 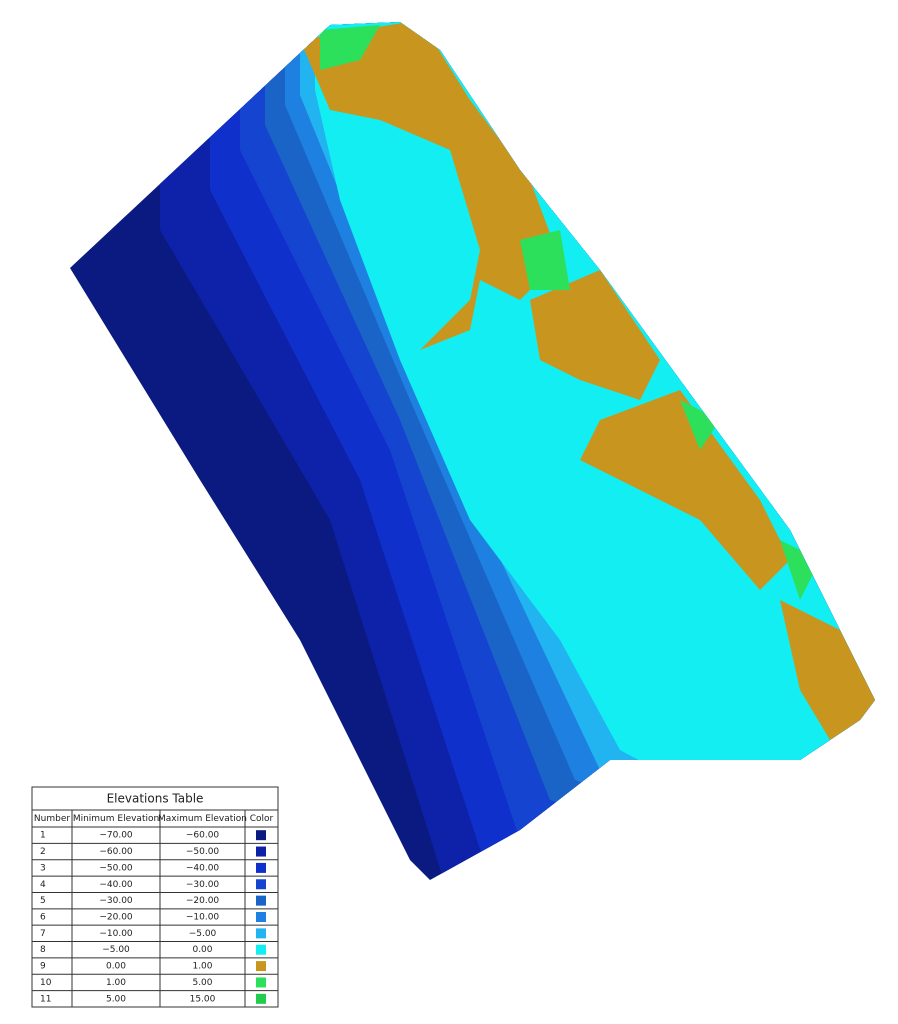 What do you see at coordinates (45, 999) in the screenshot?
I see `table-cell: 11` at bounding box center [45, 999].